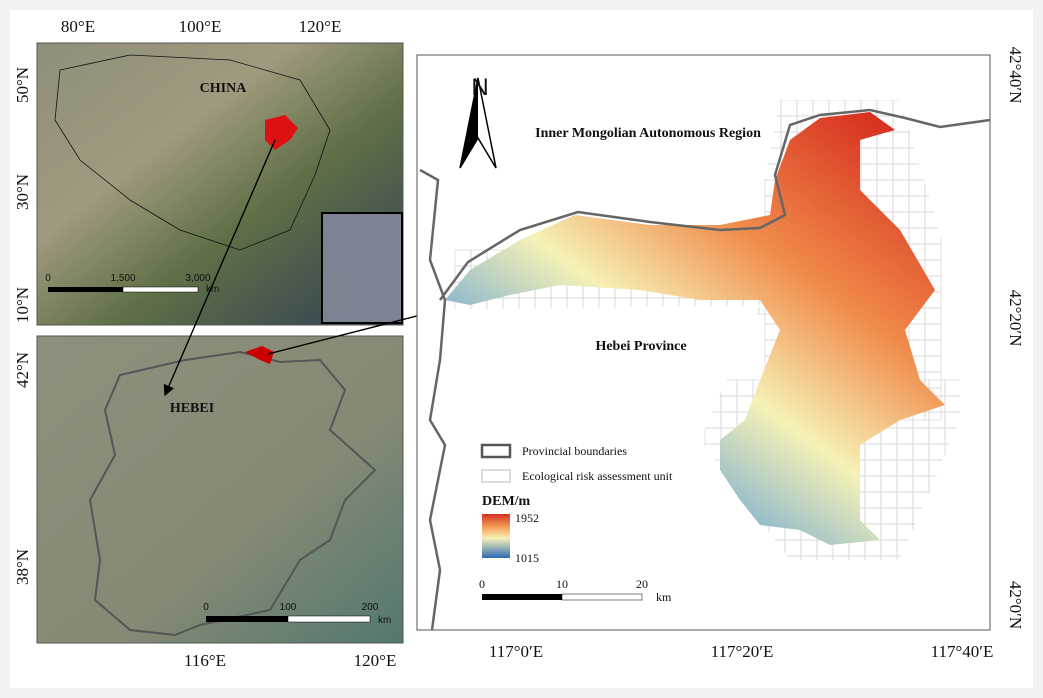 The height and width of the screenshot is (698, 1043). Describe the element at coordinates (362, 268) in the screenshot. I see `inset-map` at that location.